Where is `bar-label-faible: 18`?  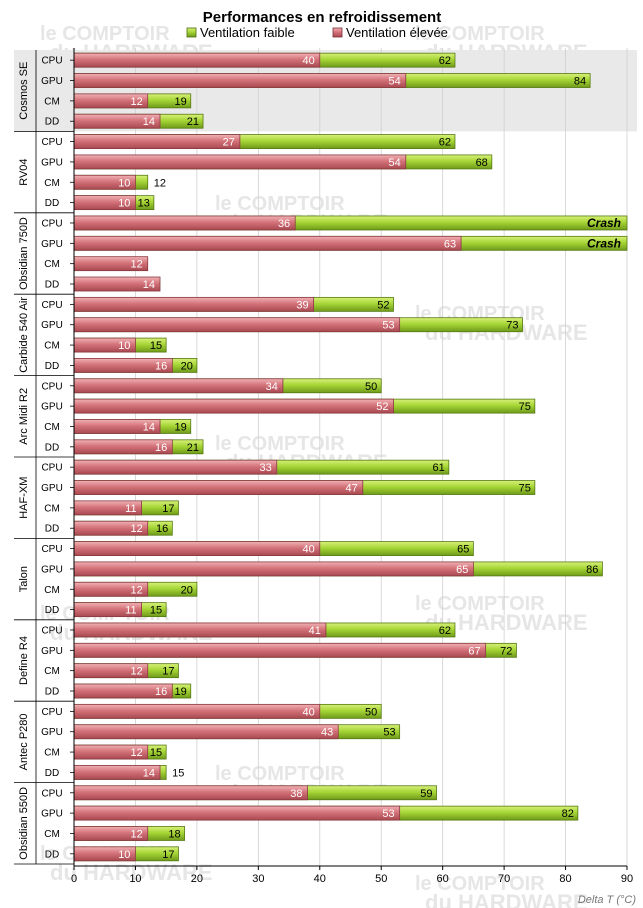 bar-label-faible: 18 is located at coordinates (174, 834).